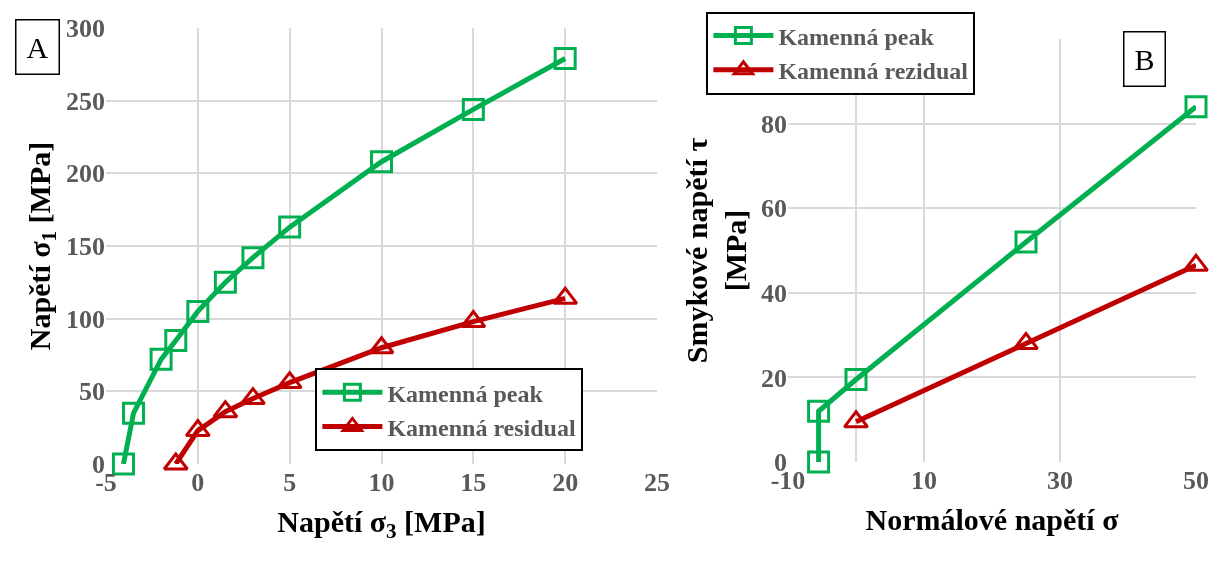 This screenshot has height=576, width=1232. What do you see at coordinates (92, 392) in the screenshot?
I see `y-tick-label: 50` at bounding box center [92, 392].